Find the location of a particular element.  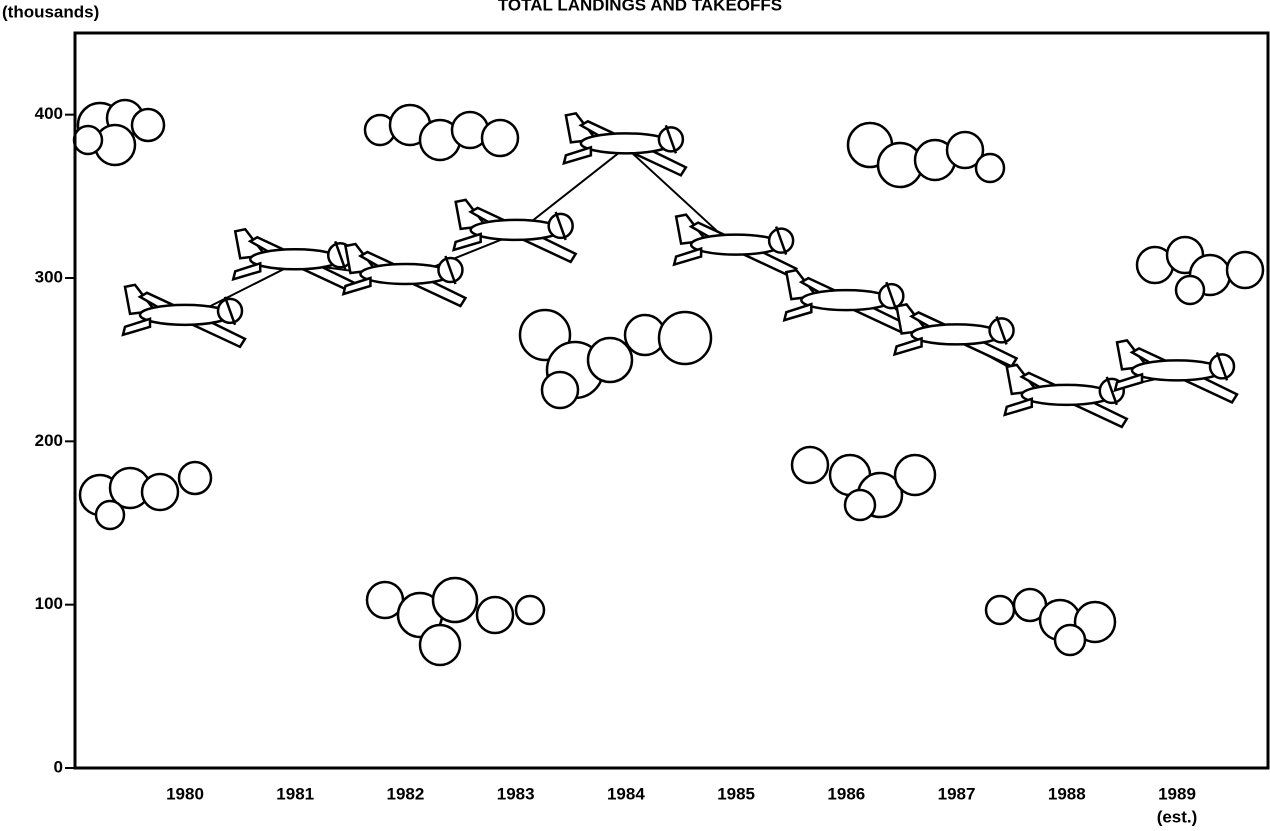

x-tick-label: 1981 is located at coordinates (295, 793).